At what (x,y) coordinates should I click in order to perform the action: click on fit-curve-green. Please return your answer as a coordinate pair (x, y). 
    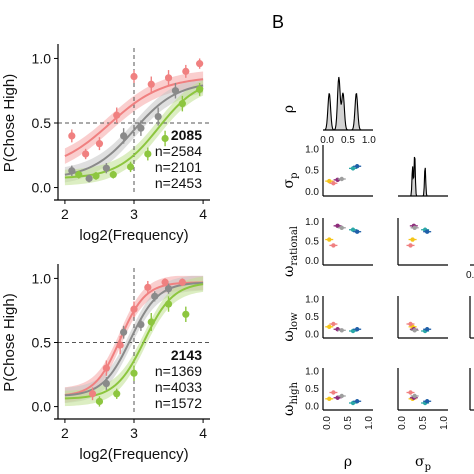
    Looking at the image, I should click on (134, 341).